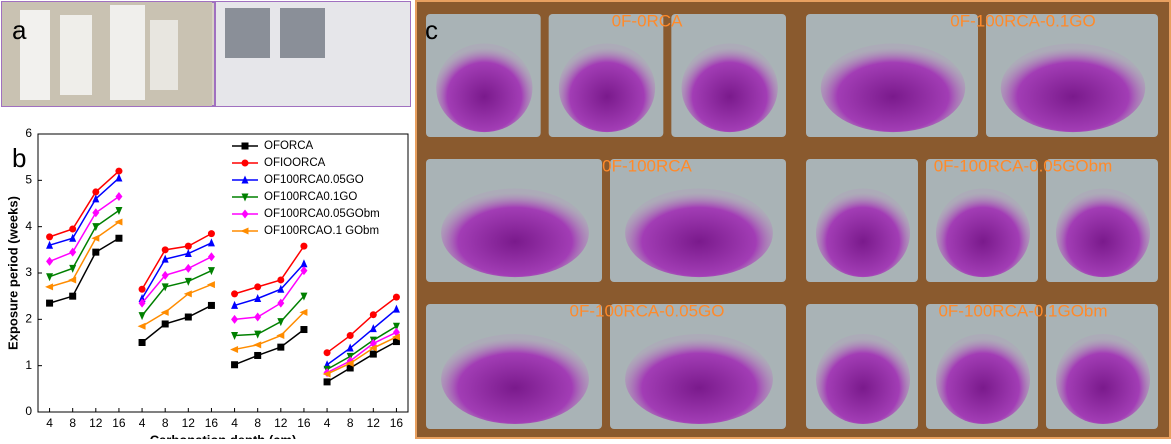 Image resolution: width=1171 pixels, height=444 pixels. I want to click on photo-label: 0F-100RCA, so click(647, 165).